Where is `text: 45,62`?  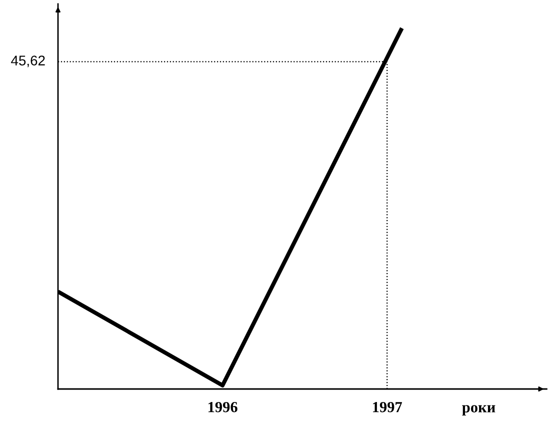
text: 45,62 is located at coordinates (28, 62).